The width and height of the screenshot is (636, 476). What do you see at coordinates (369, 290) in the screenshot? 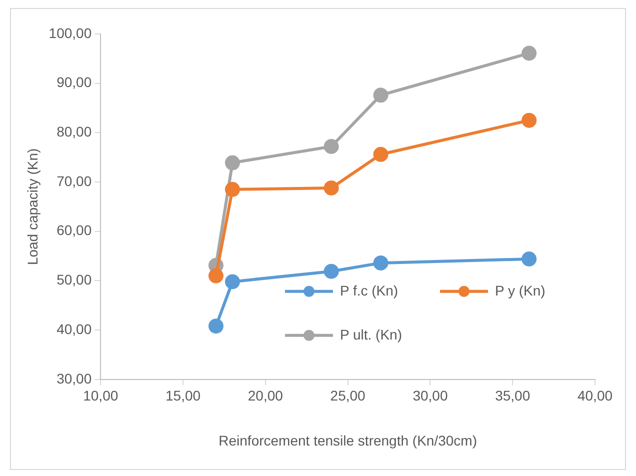
I see `legend-label: P f.c (Kn)` at bounding box center [369, 290].